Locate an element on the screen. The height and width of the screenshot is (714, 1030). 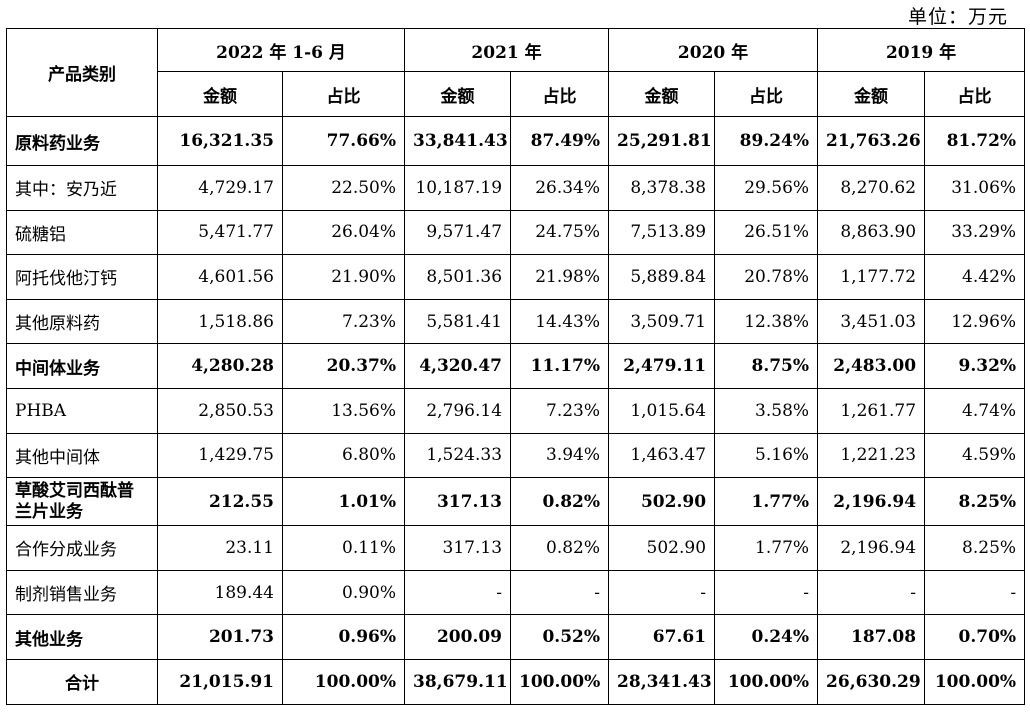
ratio-cell: 7.23% is located at coordinates (343, 321).